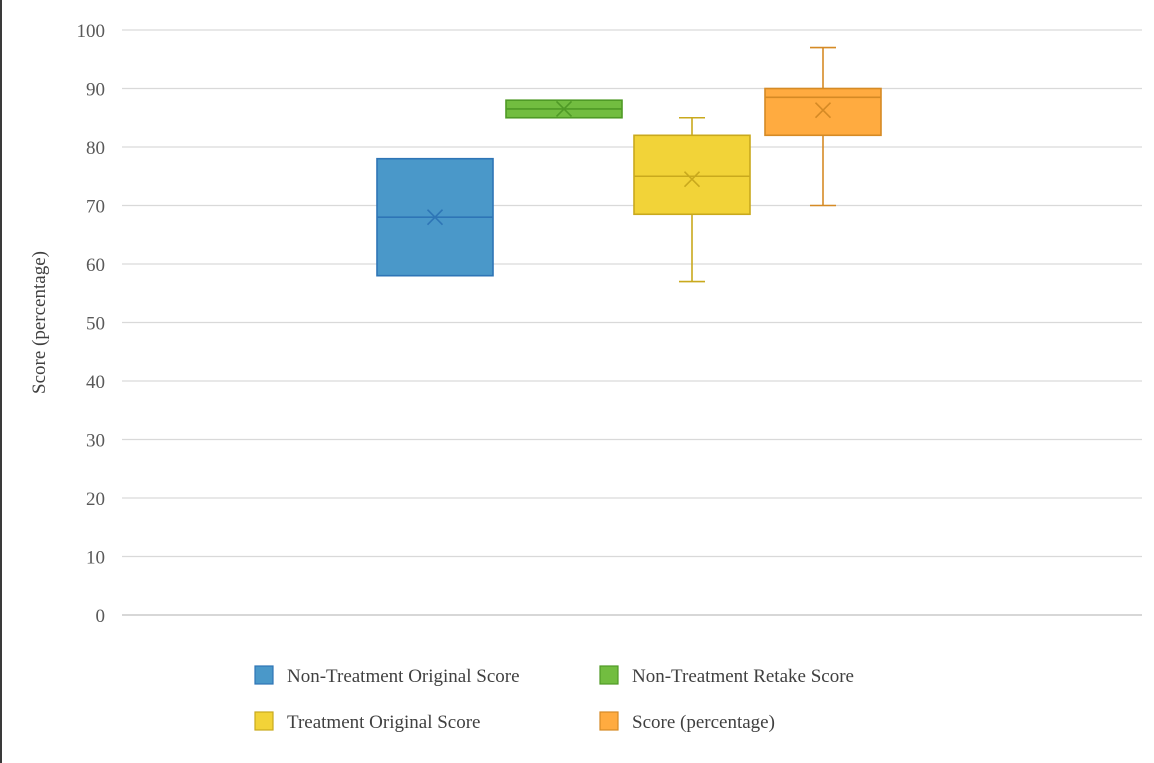 The width and height of the screenshot is (1154, 763). Describe the element at coordinates (95, 207) in the screenshot. I see `y-tick-label: 70` at that location.